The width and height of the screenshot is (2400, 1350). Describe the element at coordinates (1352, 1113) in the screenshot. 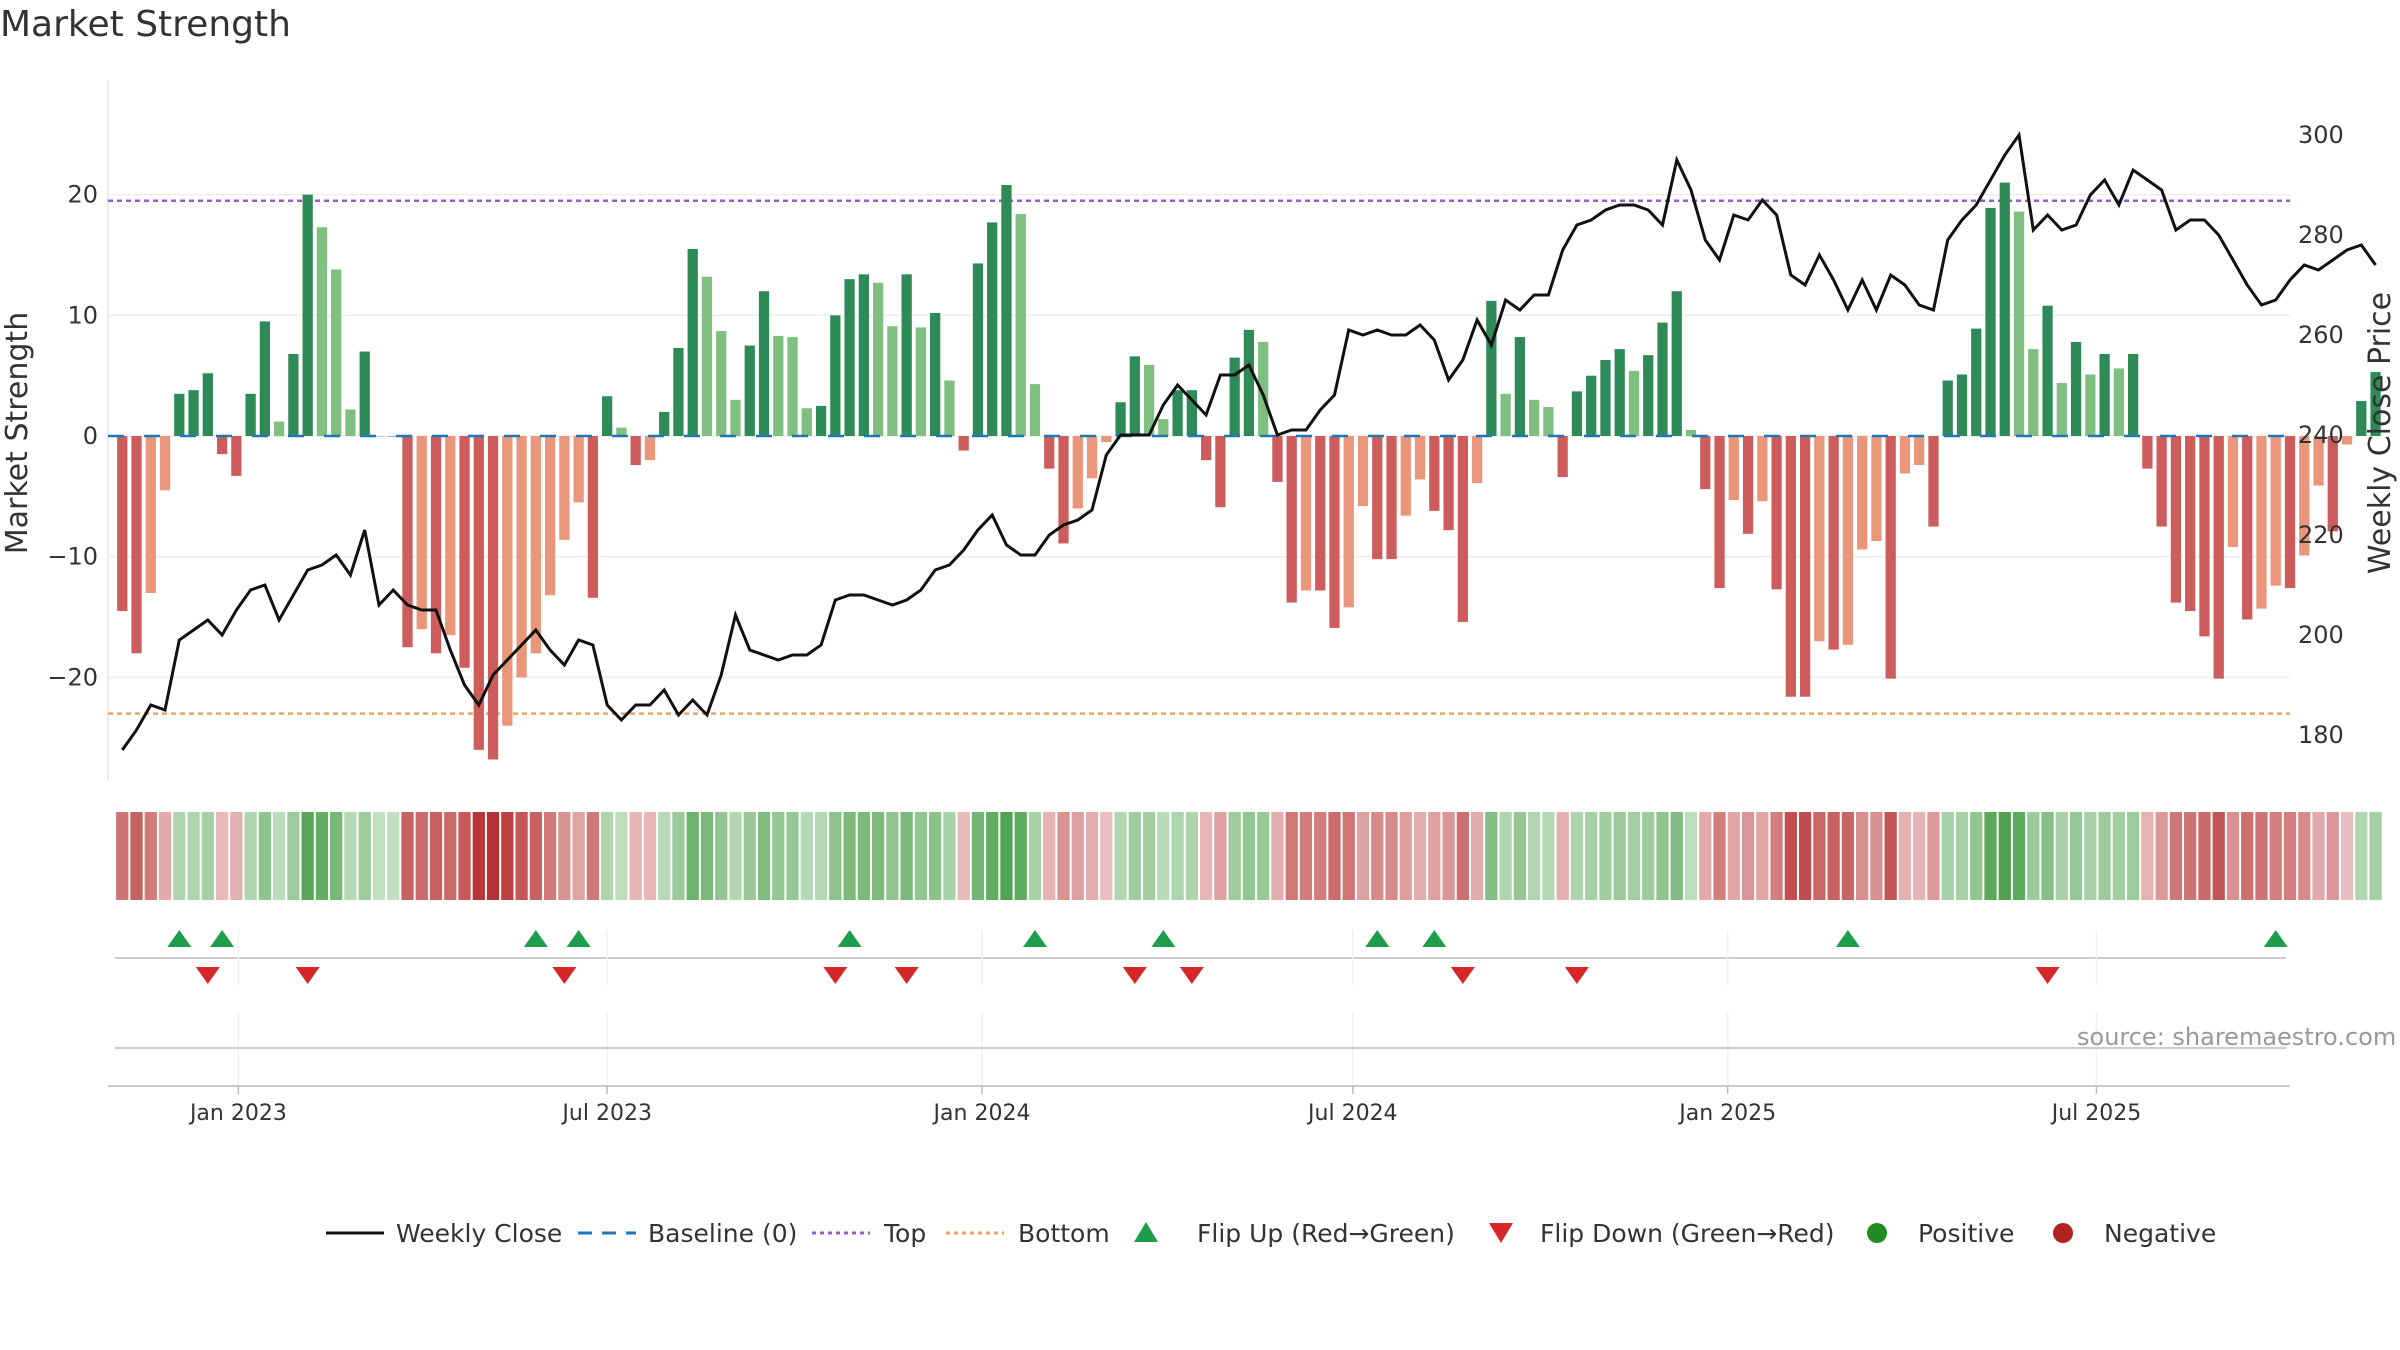

I see `x-tick-label: Jul 2024` at that location.